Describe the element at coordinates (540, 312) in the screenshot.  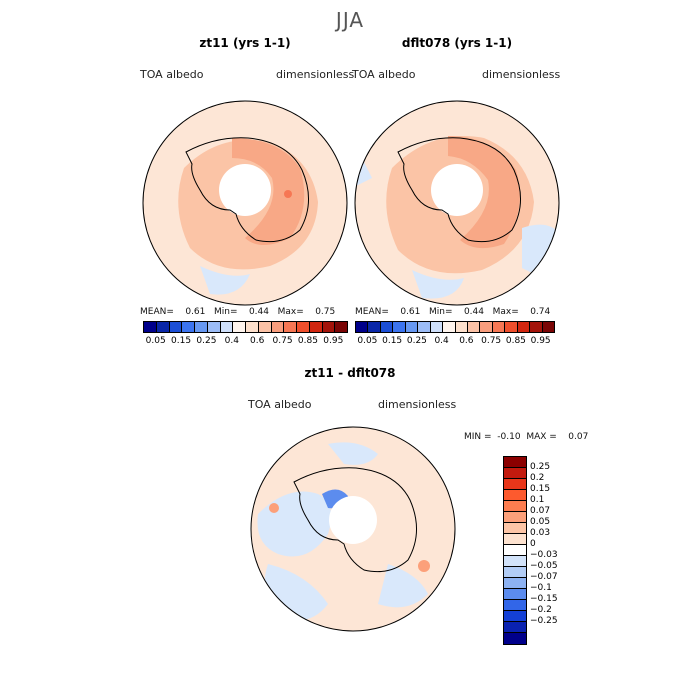
I see `max-value: 0.74` at that location.